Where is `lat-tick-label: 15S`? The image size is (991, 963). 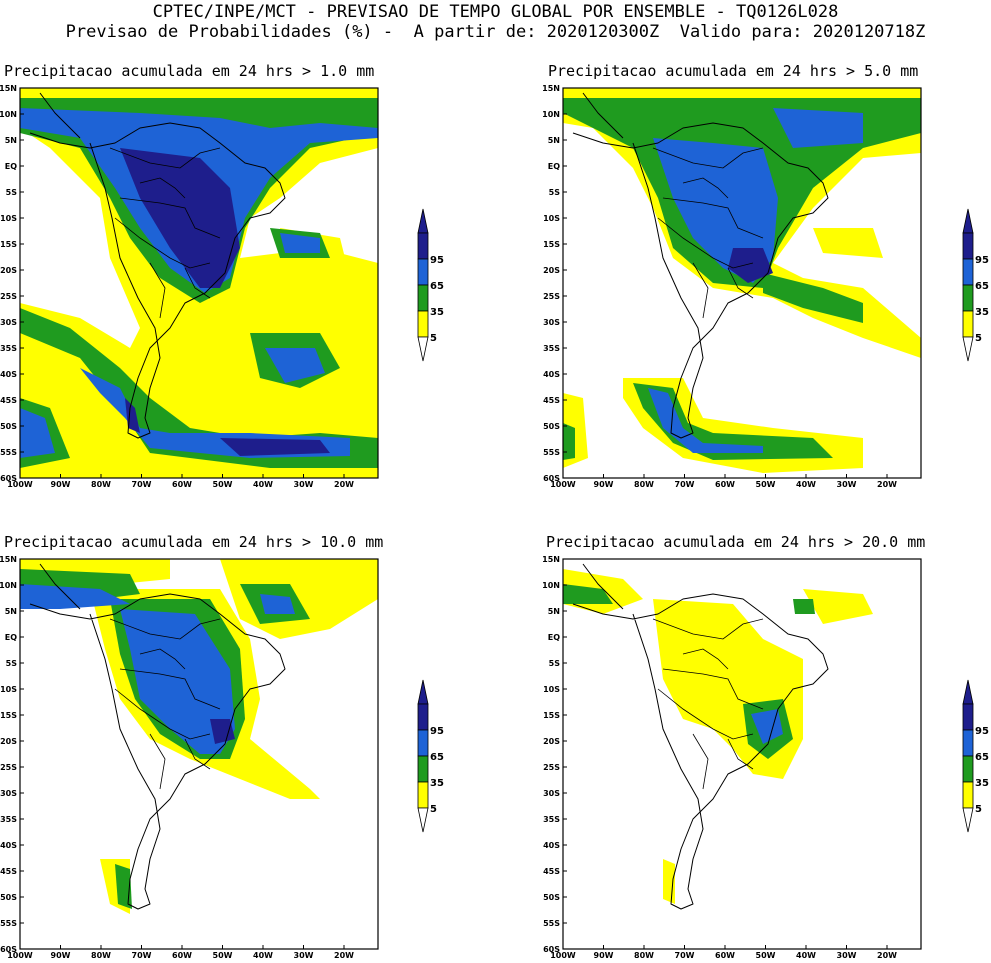 lat-tick-label: 15S is located at coordinates (8, 244).